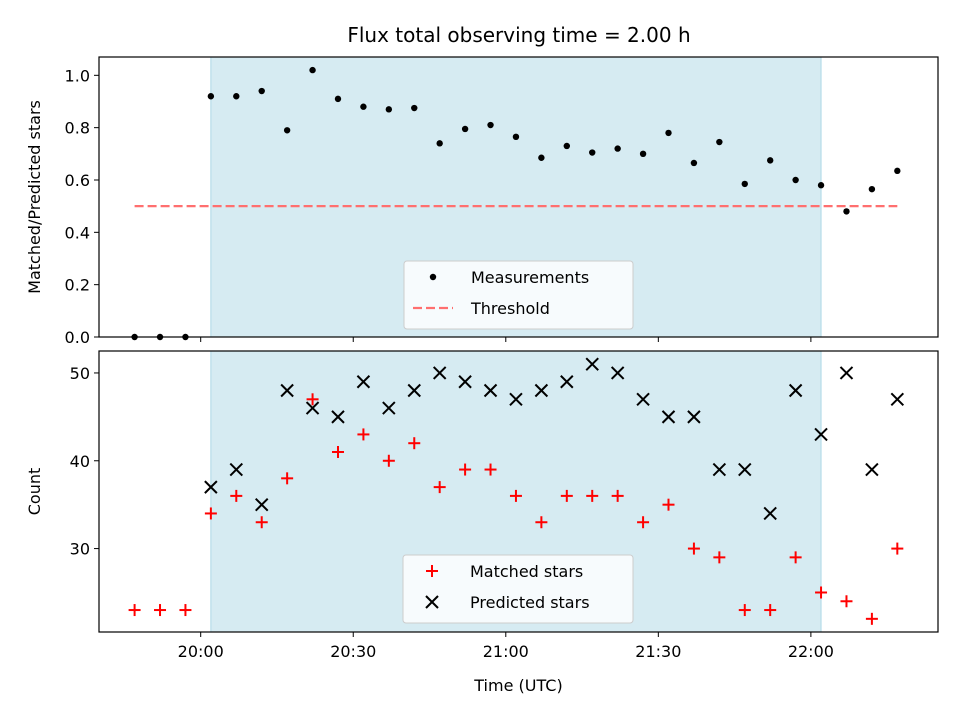  I want to click on legend-x-icon, so click(432, 602).